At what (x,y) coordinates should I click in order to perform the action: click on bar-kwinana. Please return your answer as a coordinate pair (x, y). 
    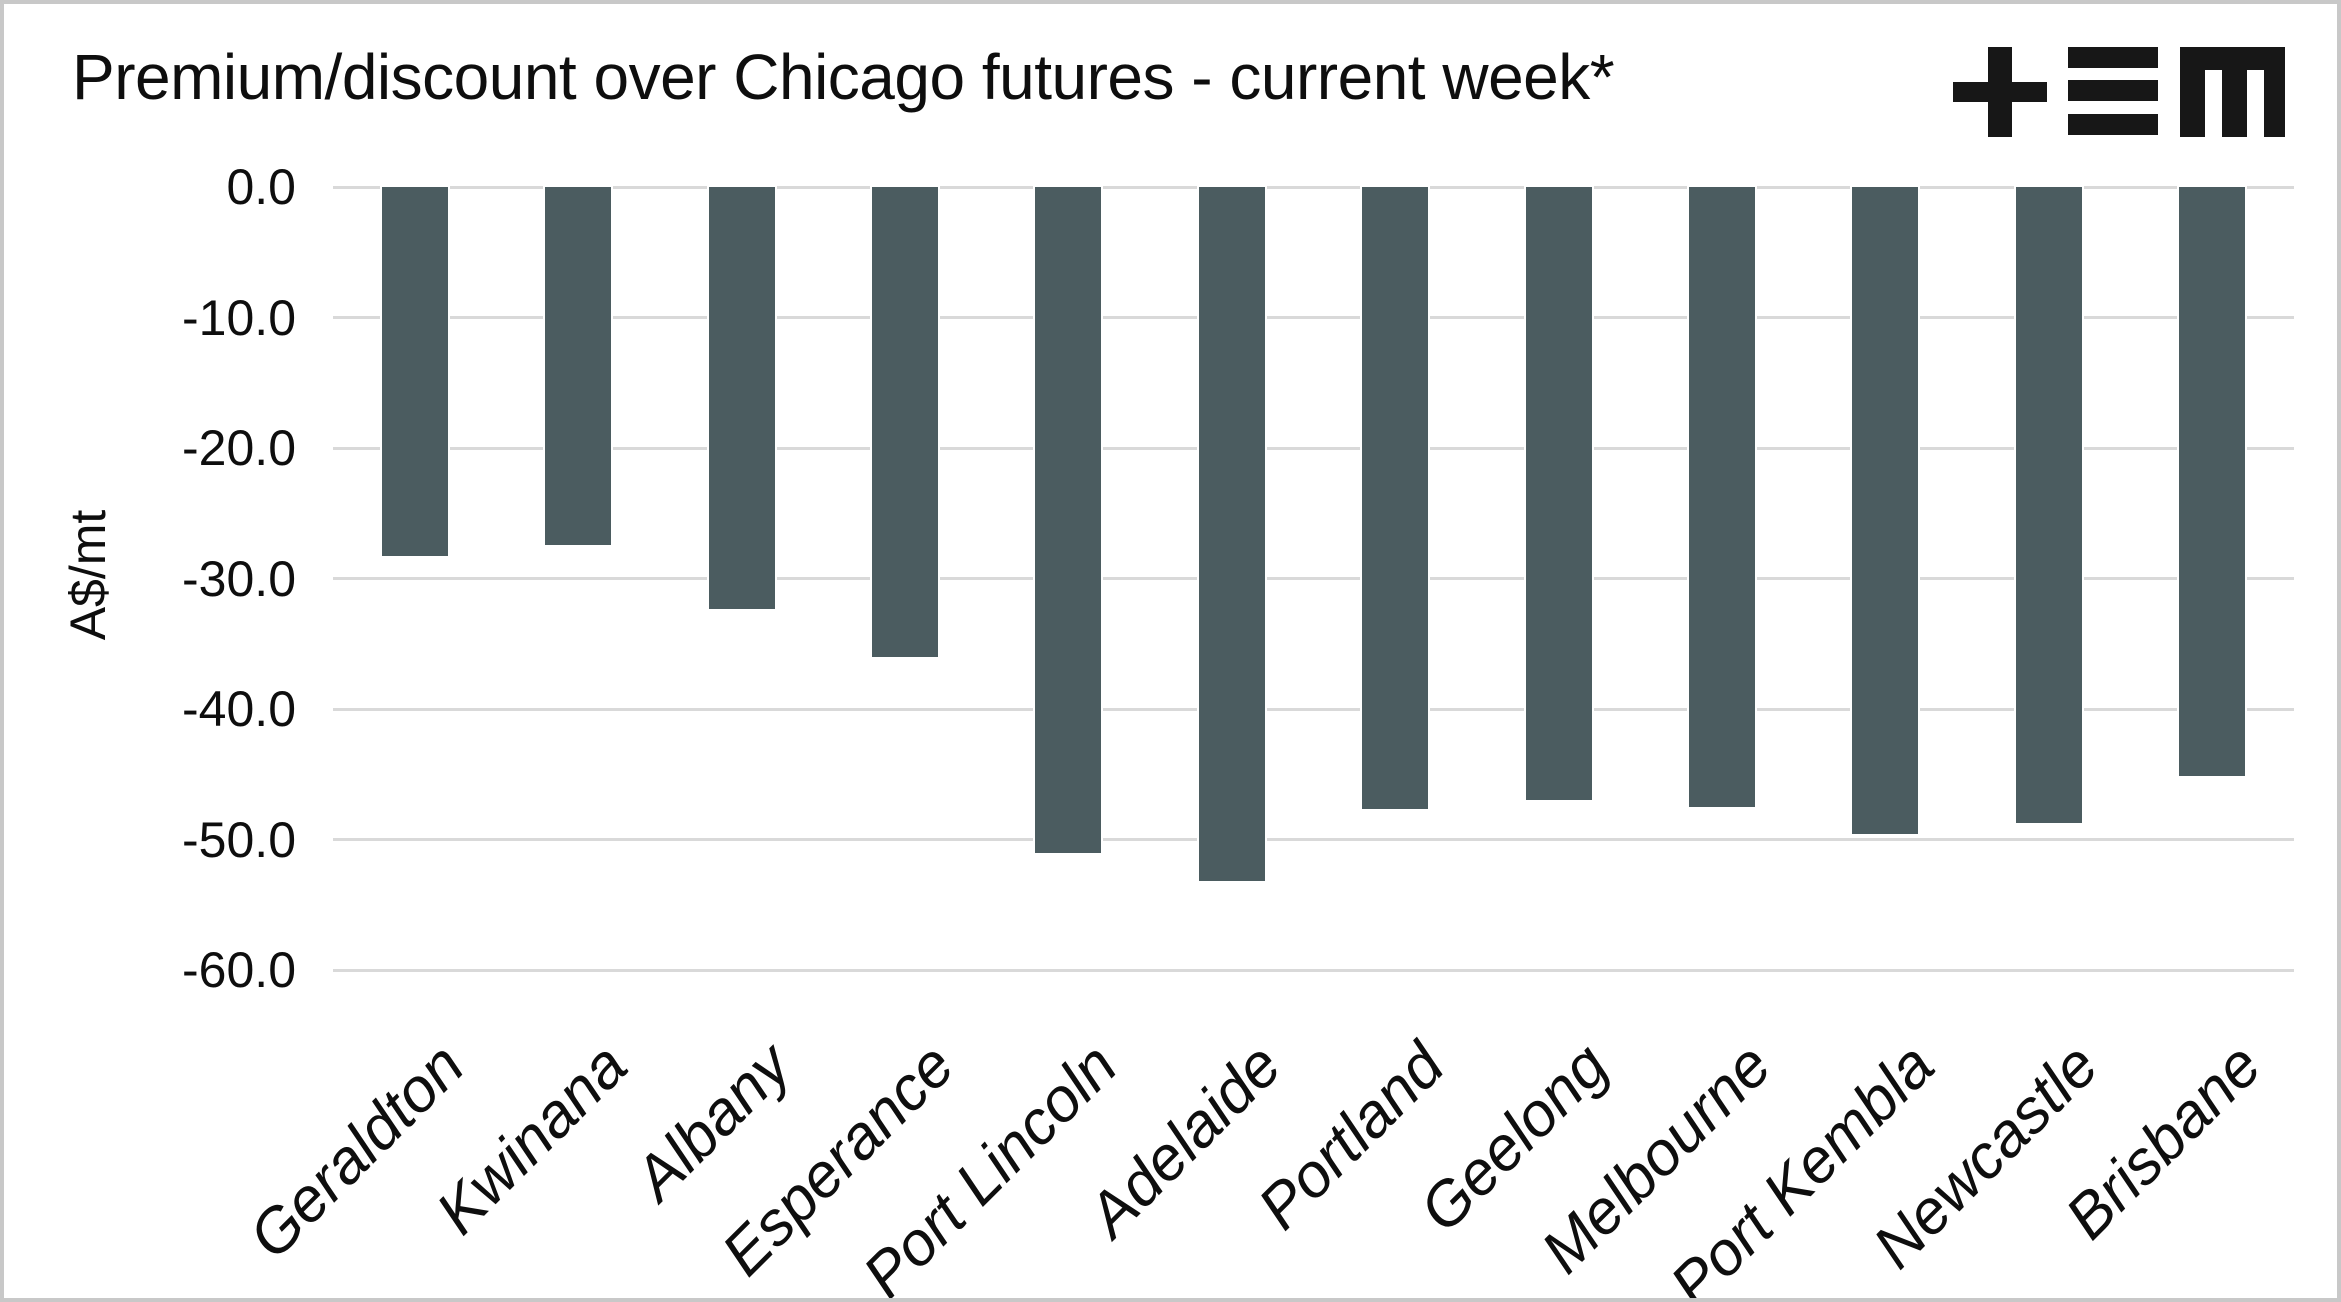
    Looking at the image, I should click on (578, 366).